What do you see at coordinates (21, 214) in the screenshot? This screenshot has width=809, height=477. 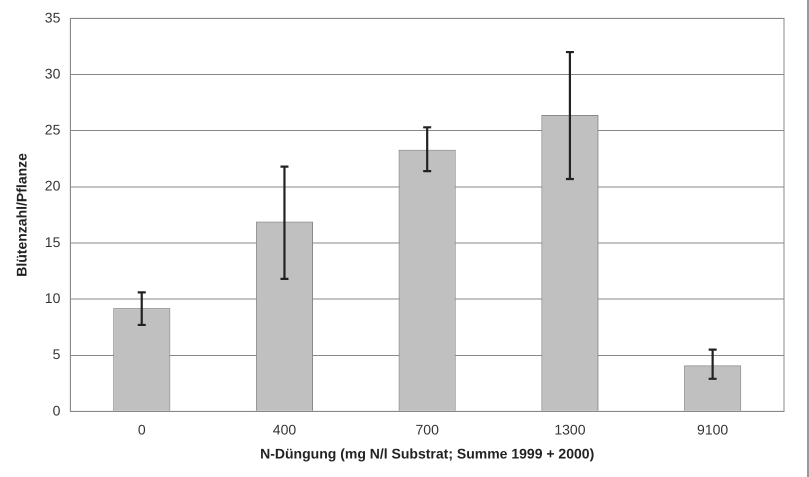 I see `y-axis-title: Blütenzahl/Pflanze` at bounding box center [21, 214].